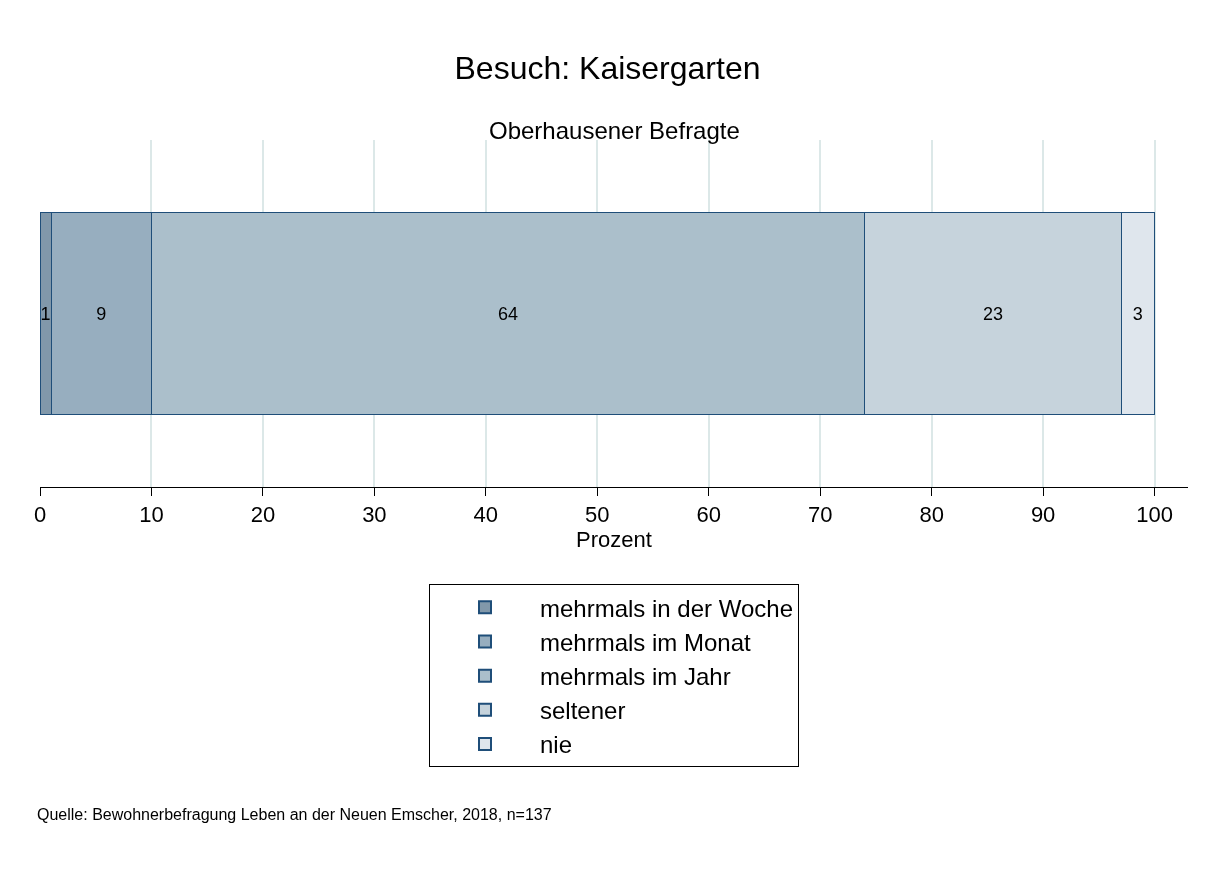  I want to click on data-label: 3, so click(1137, 313).